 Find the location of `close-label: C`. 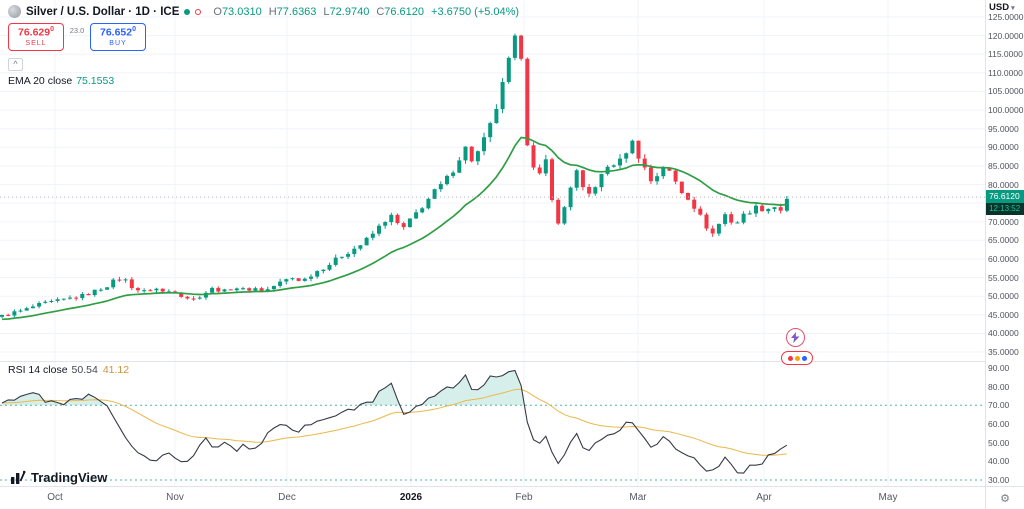

close-label: C is located at coordinates (380, 11).